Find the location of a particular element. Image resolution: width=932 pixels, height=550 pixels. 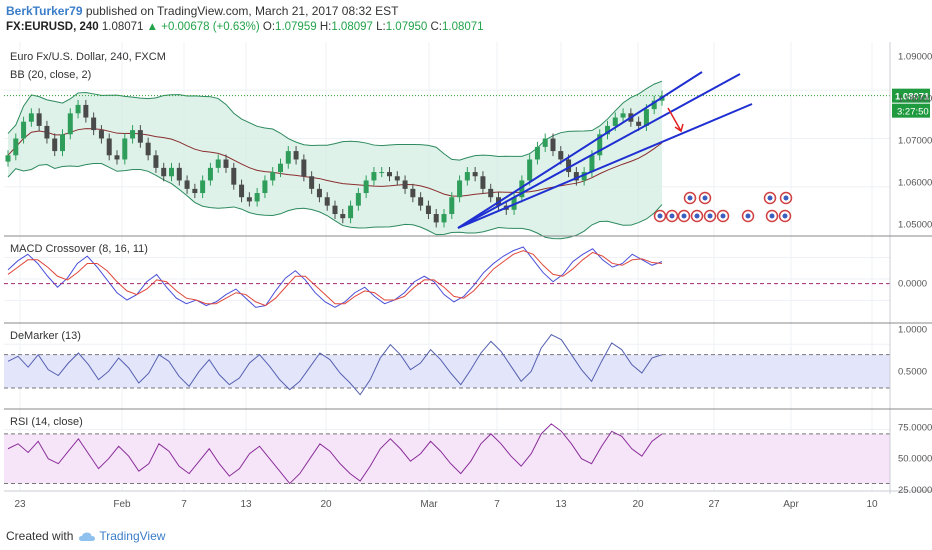

price-change: ▲ +0.00678 (+0.63%) is located at coordinates (203, 27).